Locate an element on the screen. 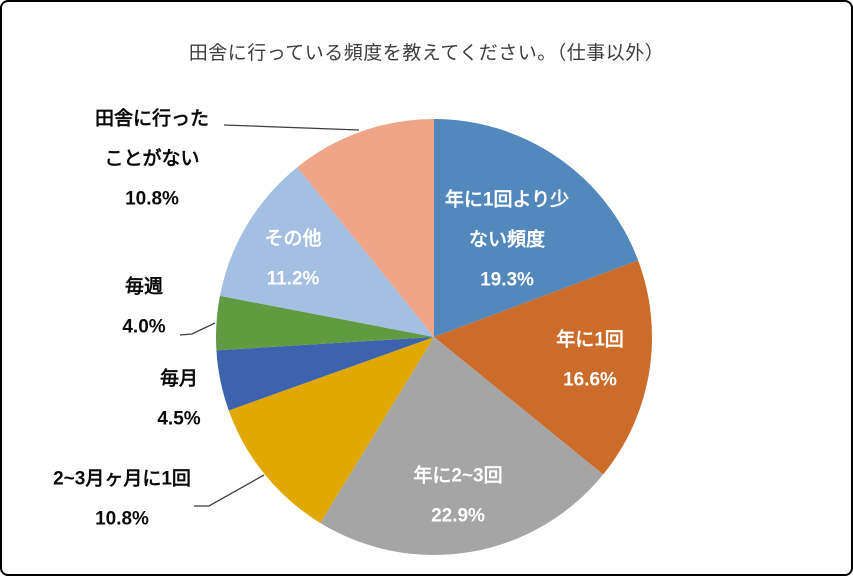 This screenshot has height=576, width=853. chart-title: 田舎に行っている頻度を教えてください。（仕事以外） is located at coordinates (426, 53).